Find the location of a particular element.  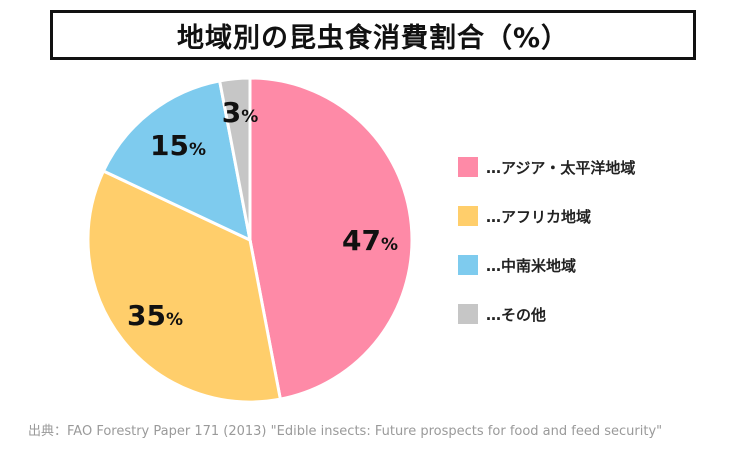

slice-label: 47% is located at coordinates (370, 240).